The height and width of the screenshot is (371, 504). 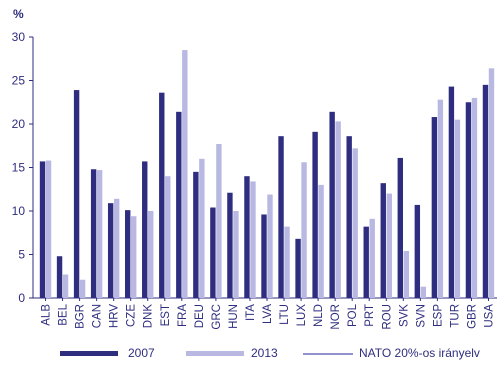 I want to click on category-label-nld: NLD, so click(x=319, y=315).